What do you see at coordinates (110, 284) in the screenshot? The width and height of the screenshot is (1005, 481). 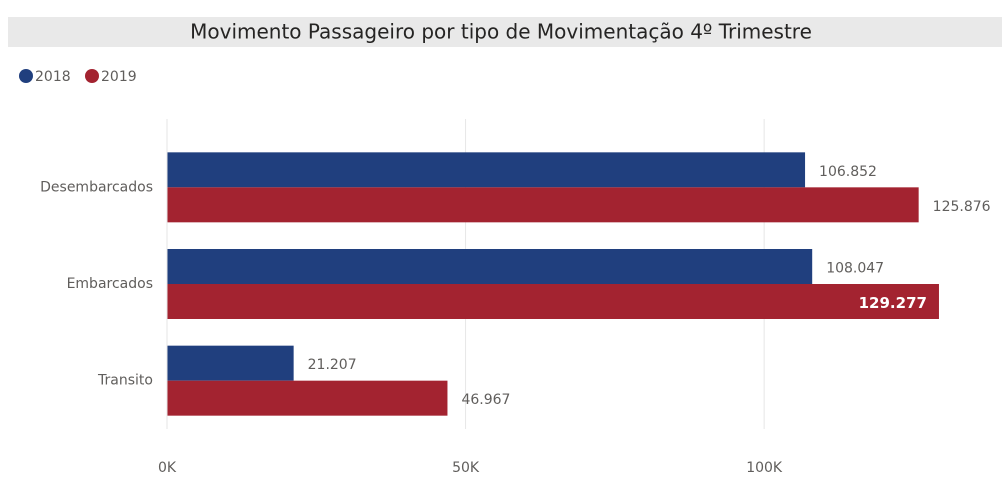 I see `y-tick-label: Embarcados` at bounding box center [110, 284].